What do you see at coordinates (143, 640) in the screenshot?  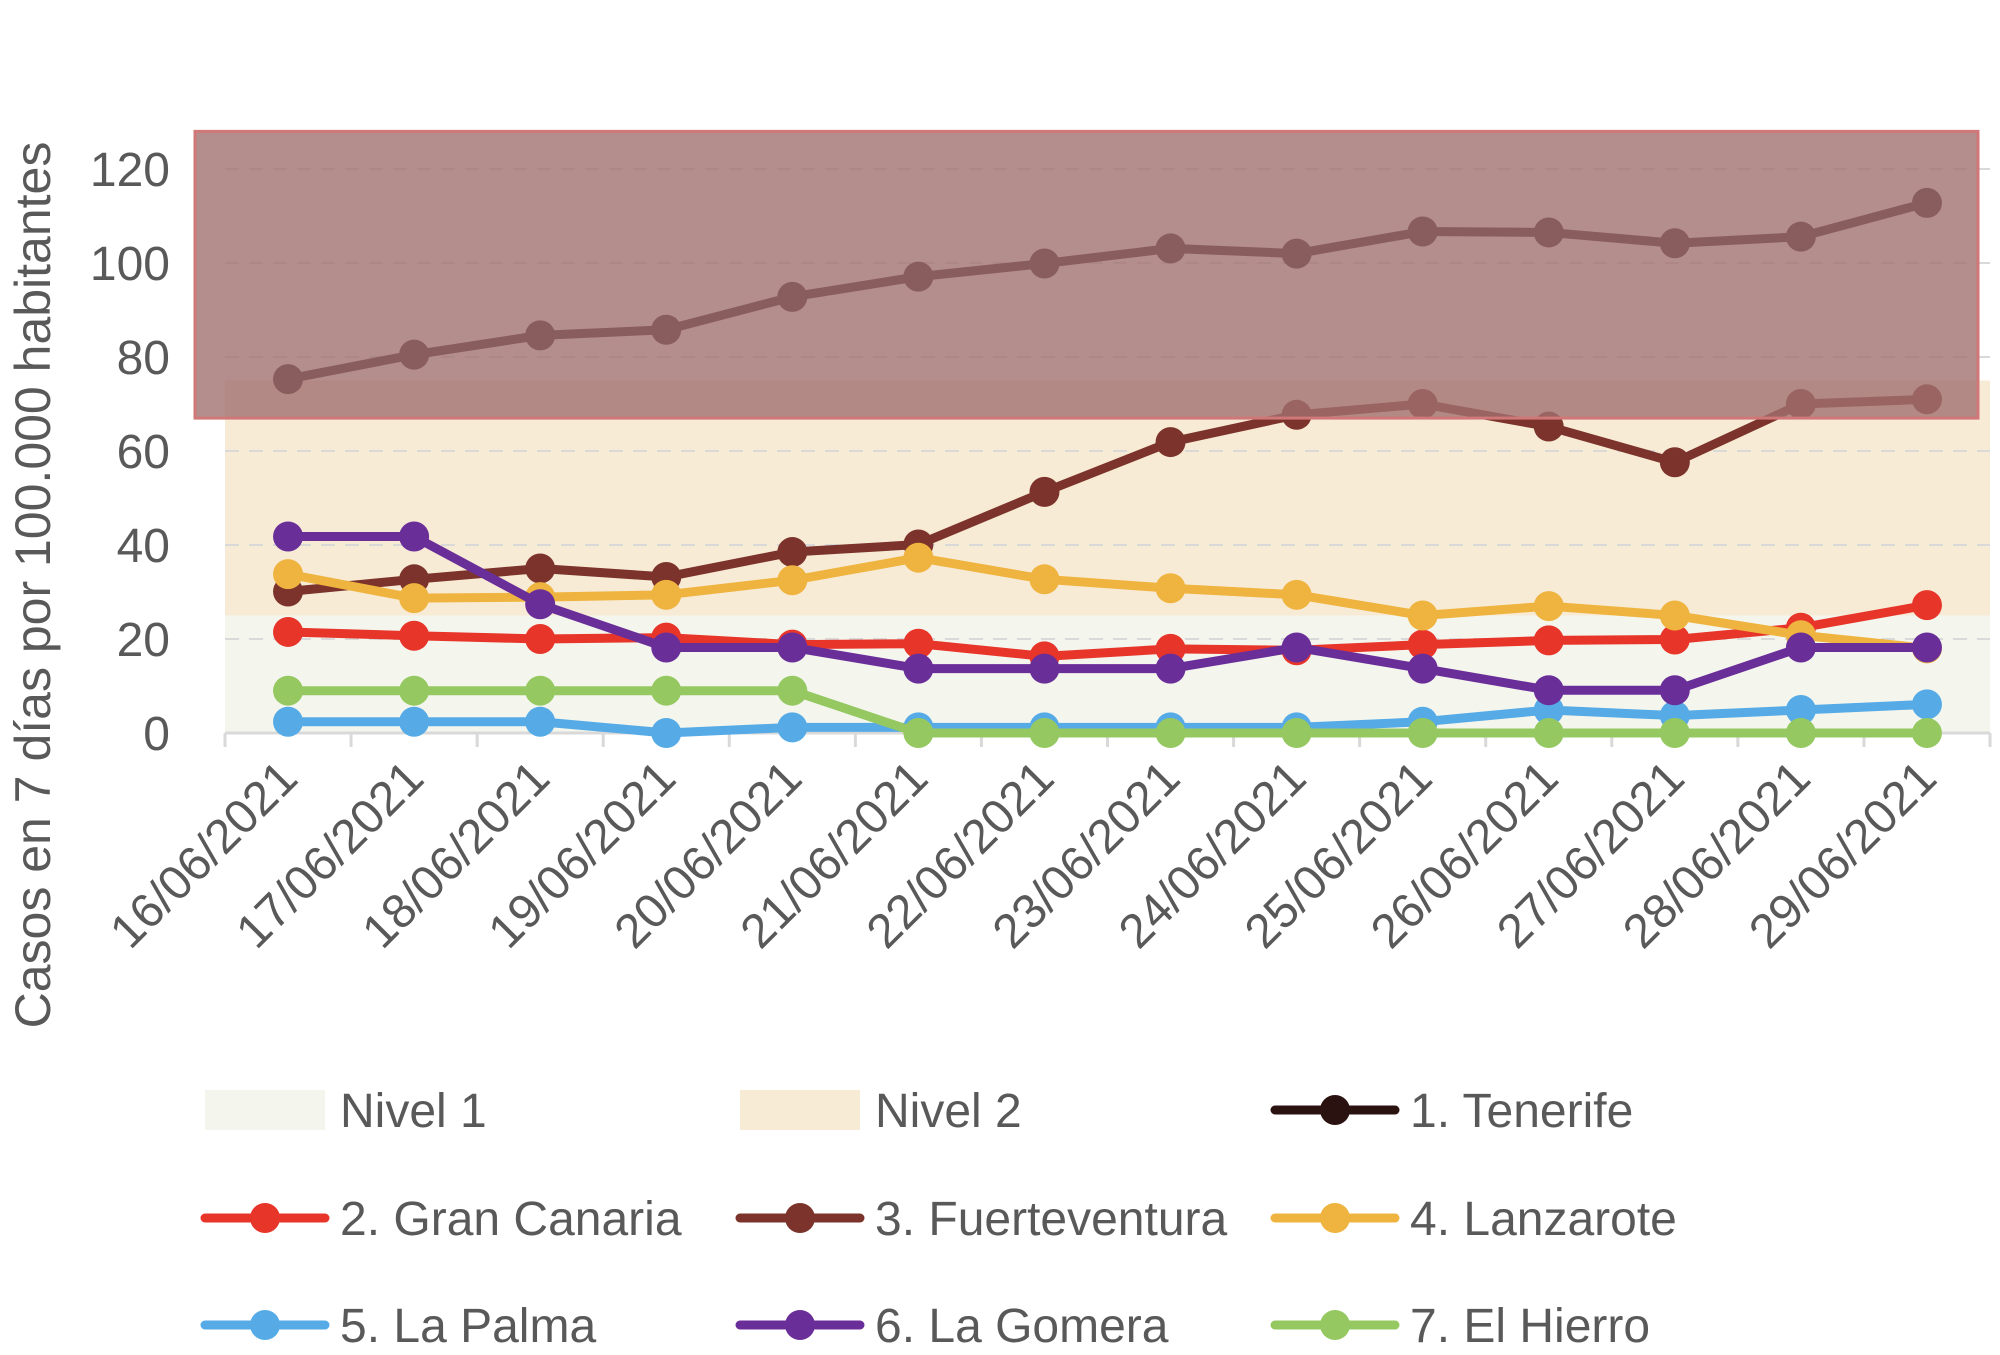 I see `y-tick-label: 20` at bounding box center [143, 640].